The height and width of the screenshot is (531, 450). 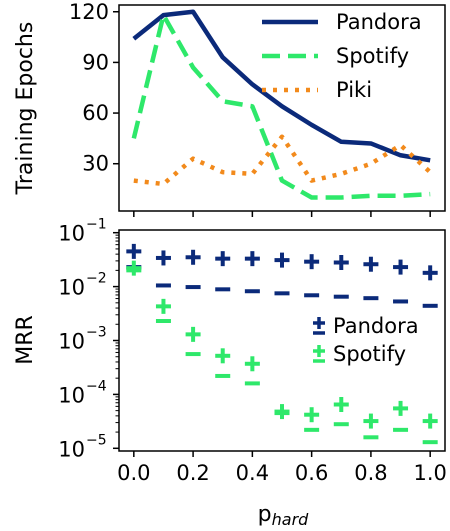 What do you see at coordinates (311, 473) in the screenshot?
I see `x-tick-label: 0.6` at bounding box center [311, 473].